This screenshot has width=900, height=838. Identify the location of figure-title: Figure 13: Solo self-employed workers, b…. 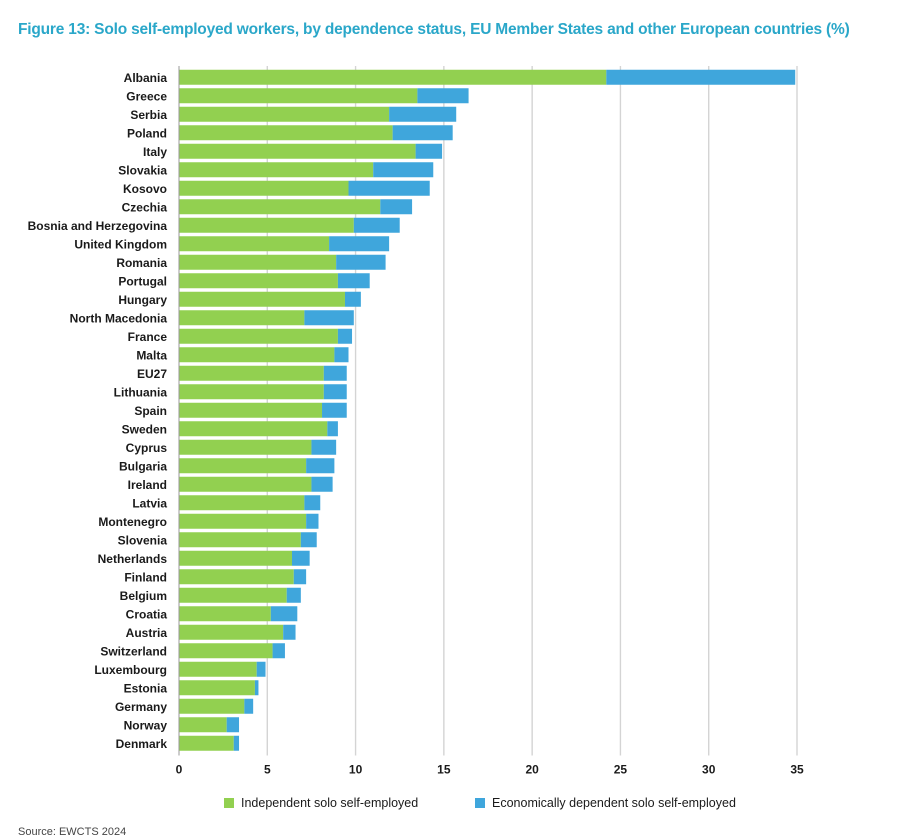
(434, 29).